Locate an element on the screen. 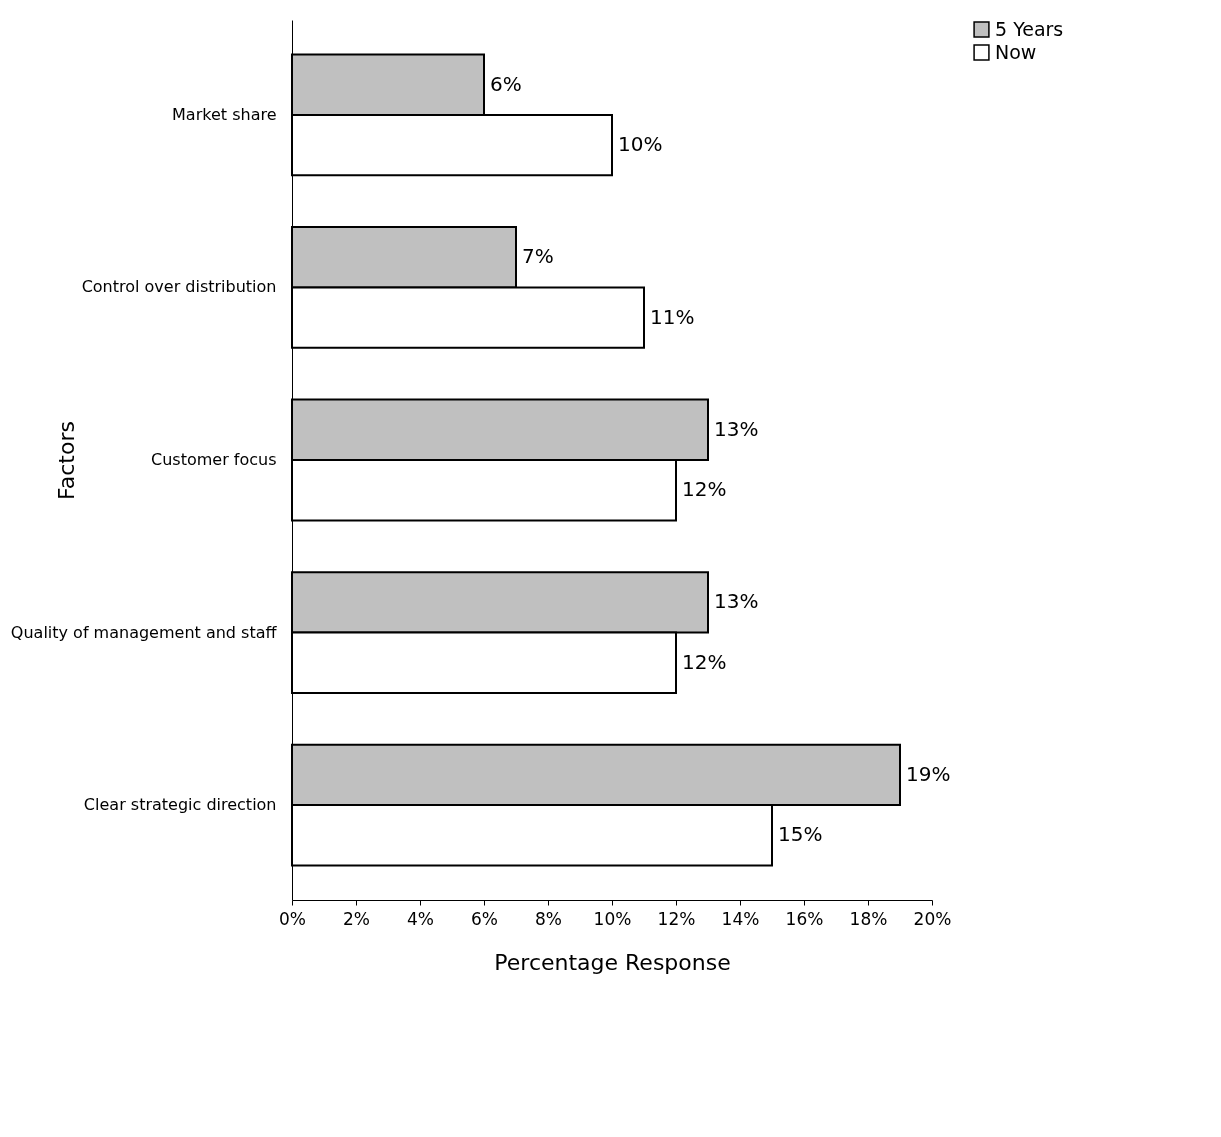 The width and height of the screenshot is (1221, 1137). data-label: 10% is located at coordinates (640, 144).